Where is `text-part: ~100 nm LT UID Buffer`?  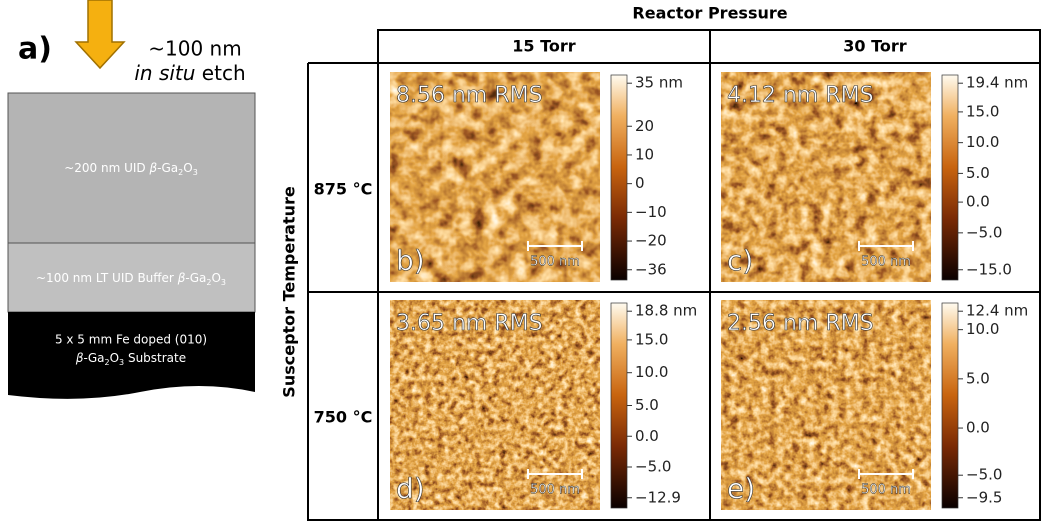 text-part: ~100 nm LT UID Buffer is located at coordinates (107, 278).